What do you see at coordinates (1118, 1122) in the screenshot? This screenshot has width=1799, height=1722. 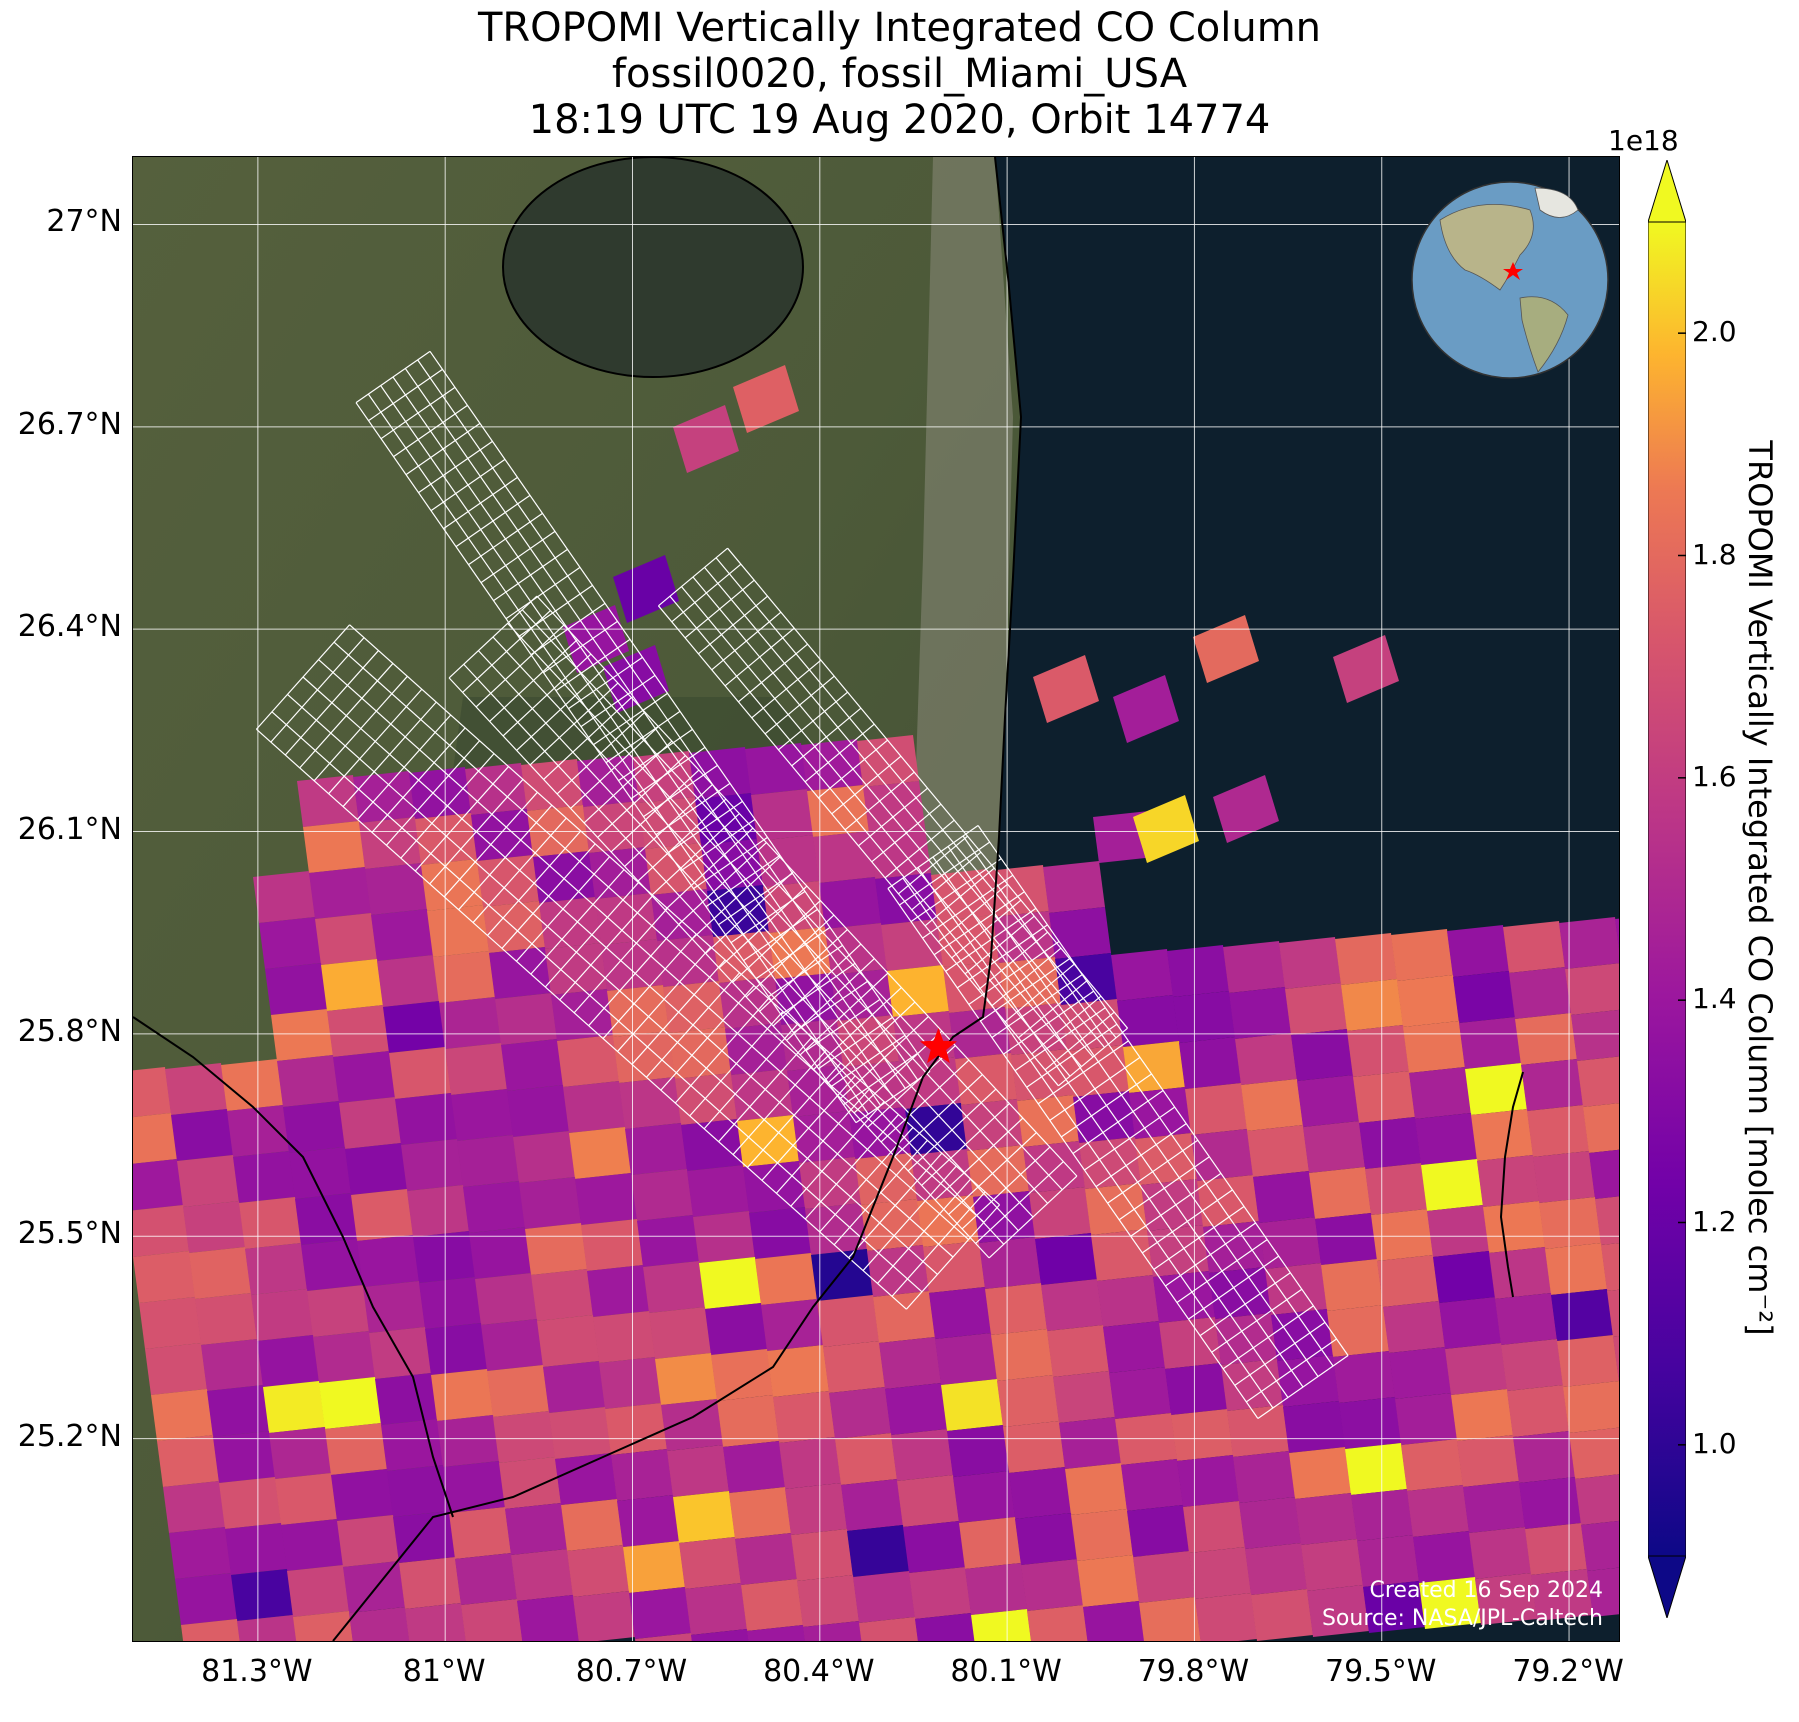 I see `model-swath` at bounding box center [1118, 1122].